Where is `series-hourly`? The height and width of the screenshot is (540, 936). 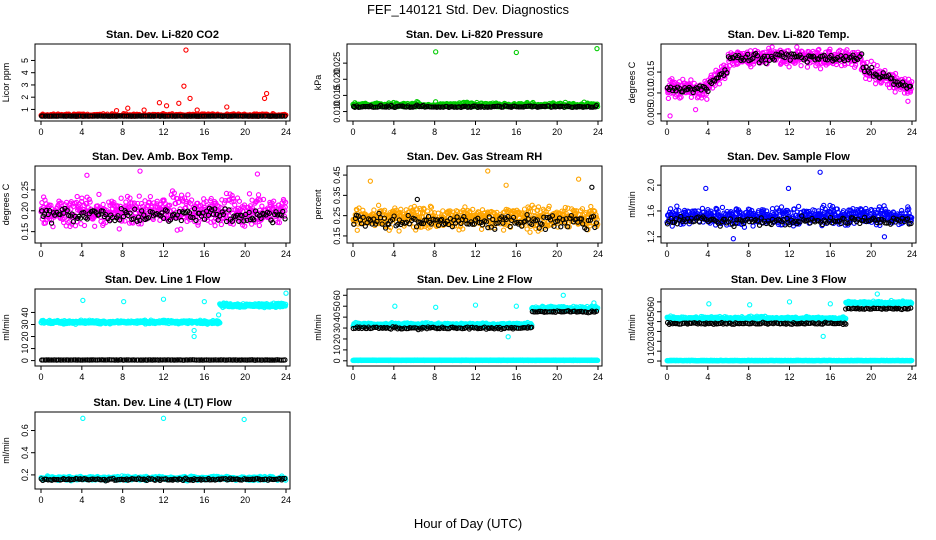 series-hourly is located at coordinates (475, 106).